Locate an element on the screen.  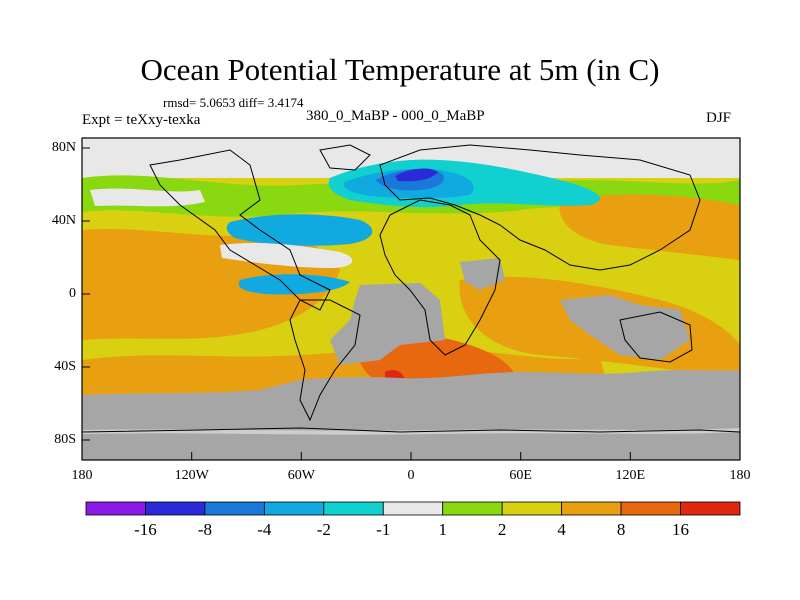
season-label: DJF is located at coordinates (719, 118).